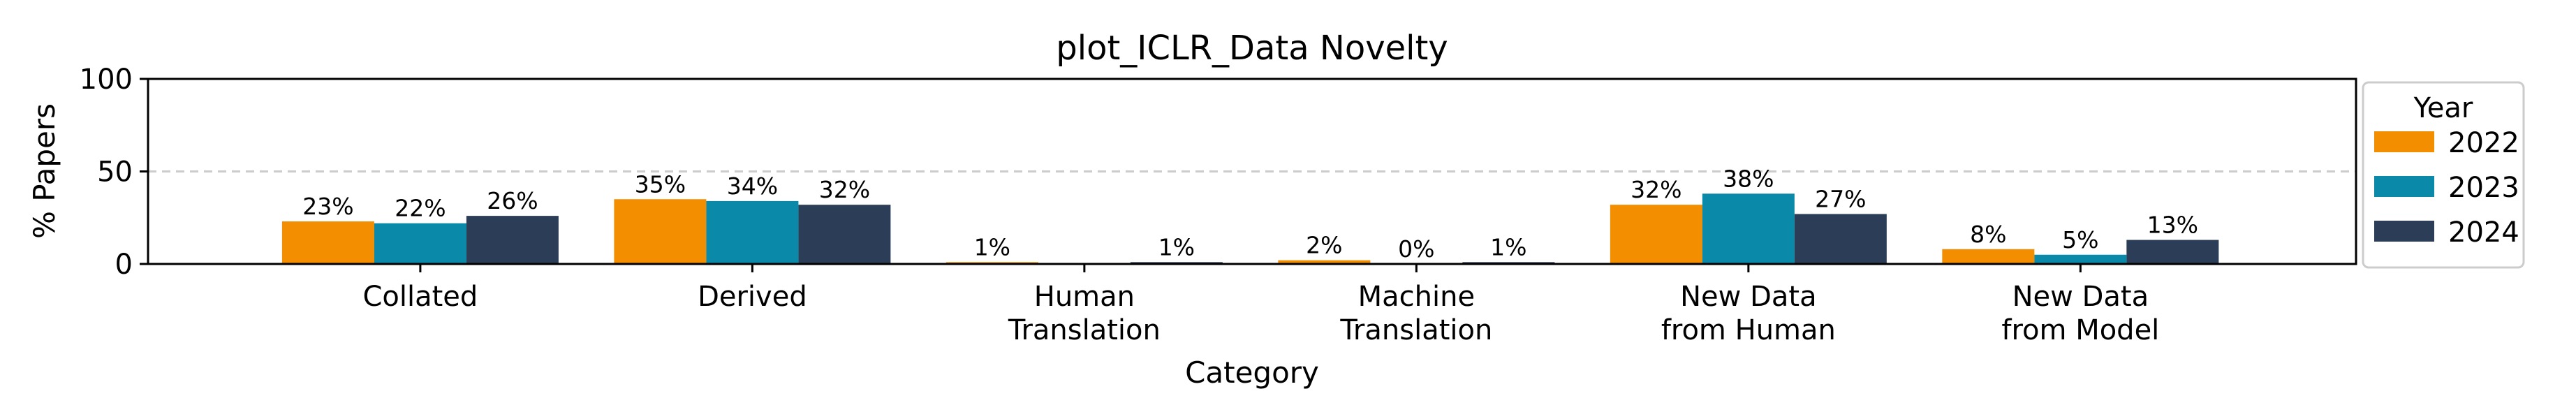  I want to click on chart-title: plot_ICLR_Data Novelty, so click(1252, 49).